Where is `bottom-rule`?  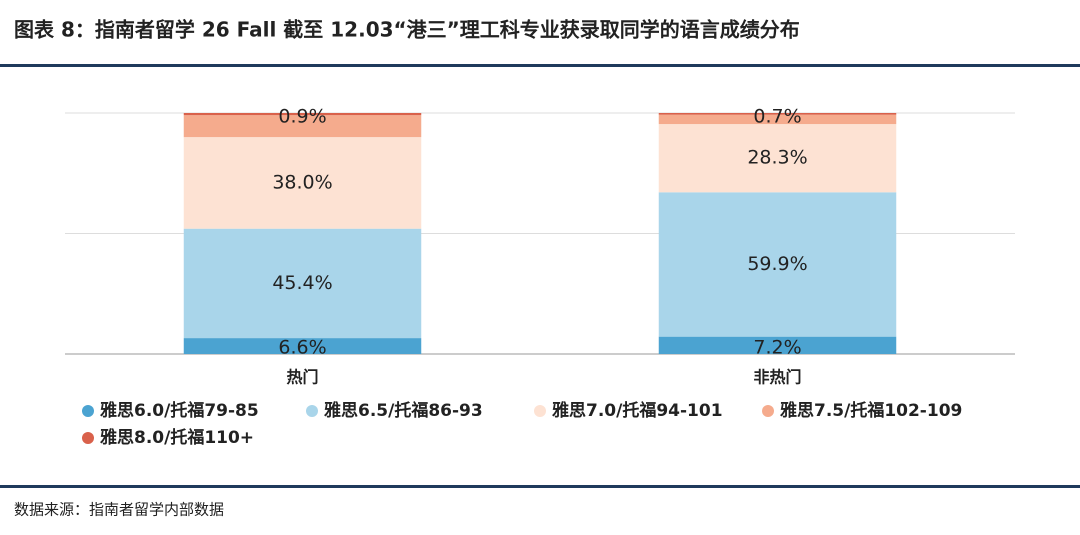
bottom-rule is located at coordinates (540, 486).